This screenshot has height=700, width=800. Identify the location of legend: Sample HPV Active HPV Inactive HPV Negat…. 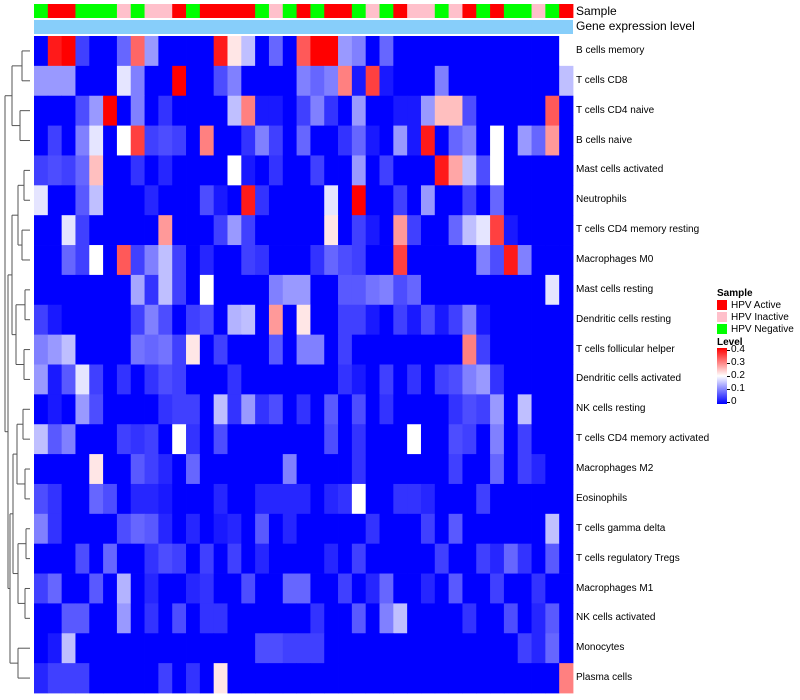
(755, 347).